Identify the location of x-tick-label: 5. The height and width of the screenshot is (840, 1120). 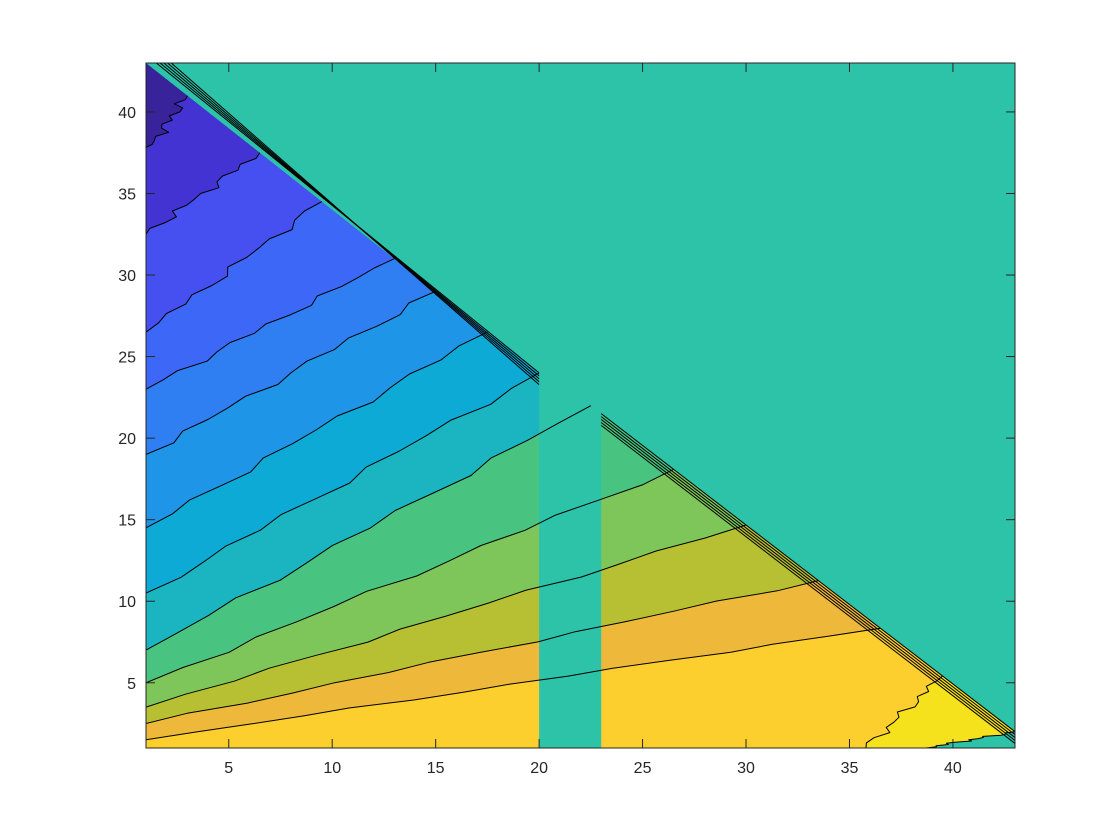
(228, 768).